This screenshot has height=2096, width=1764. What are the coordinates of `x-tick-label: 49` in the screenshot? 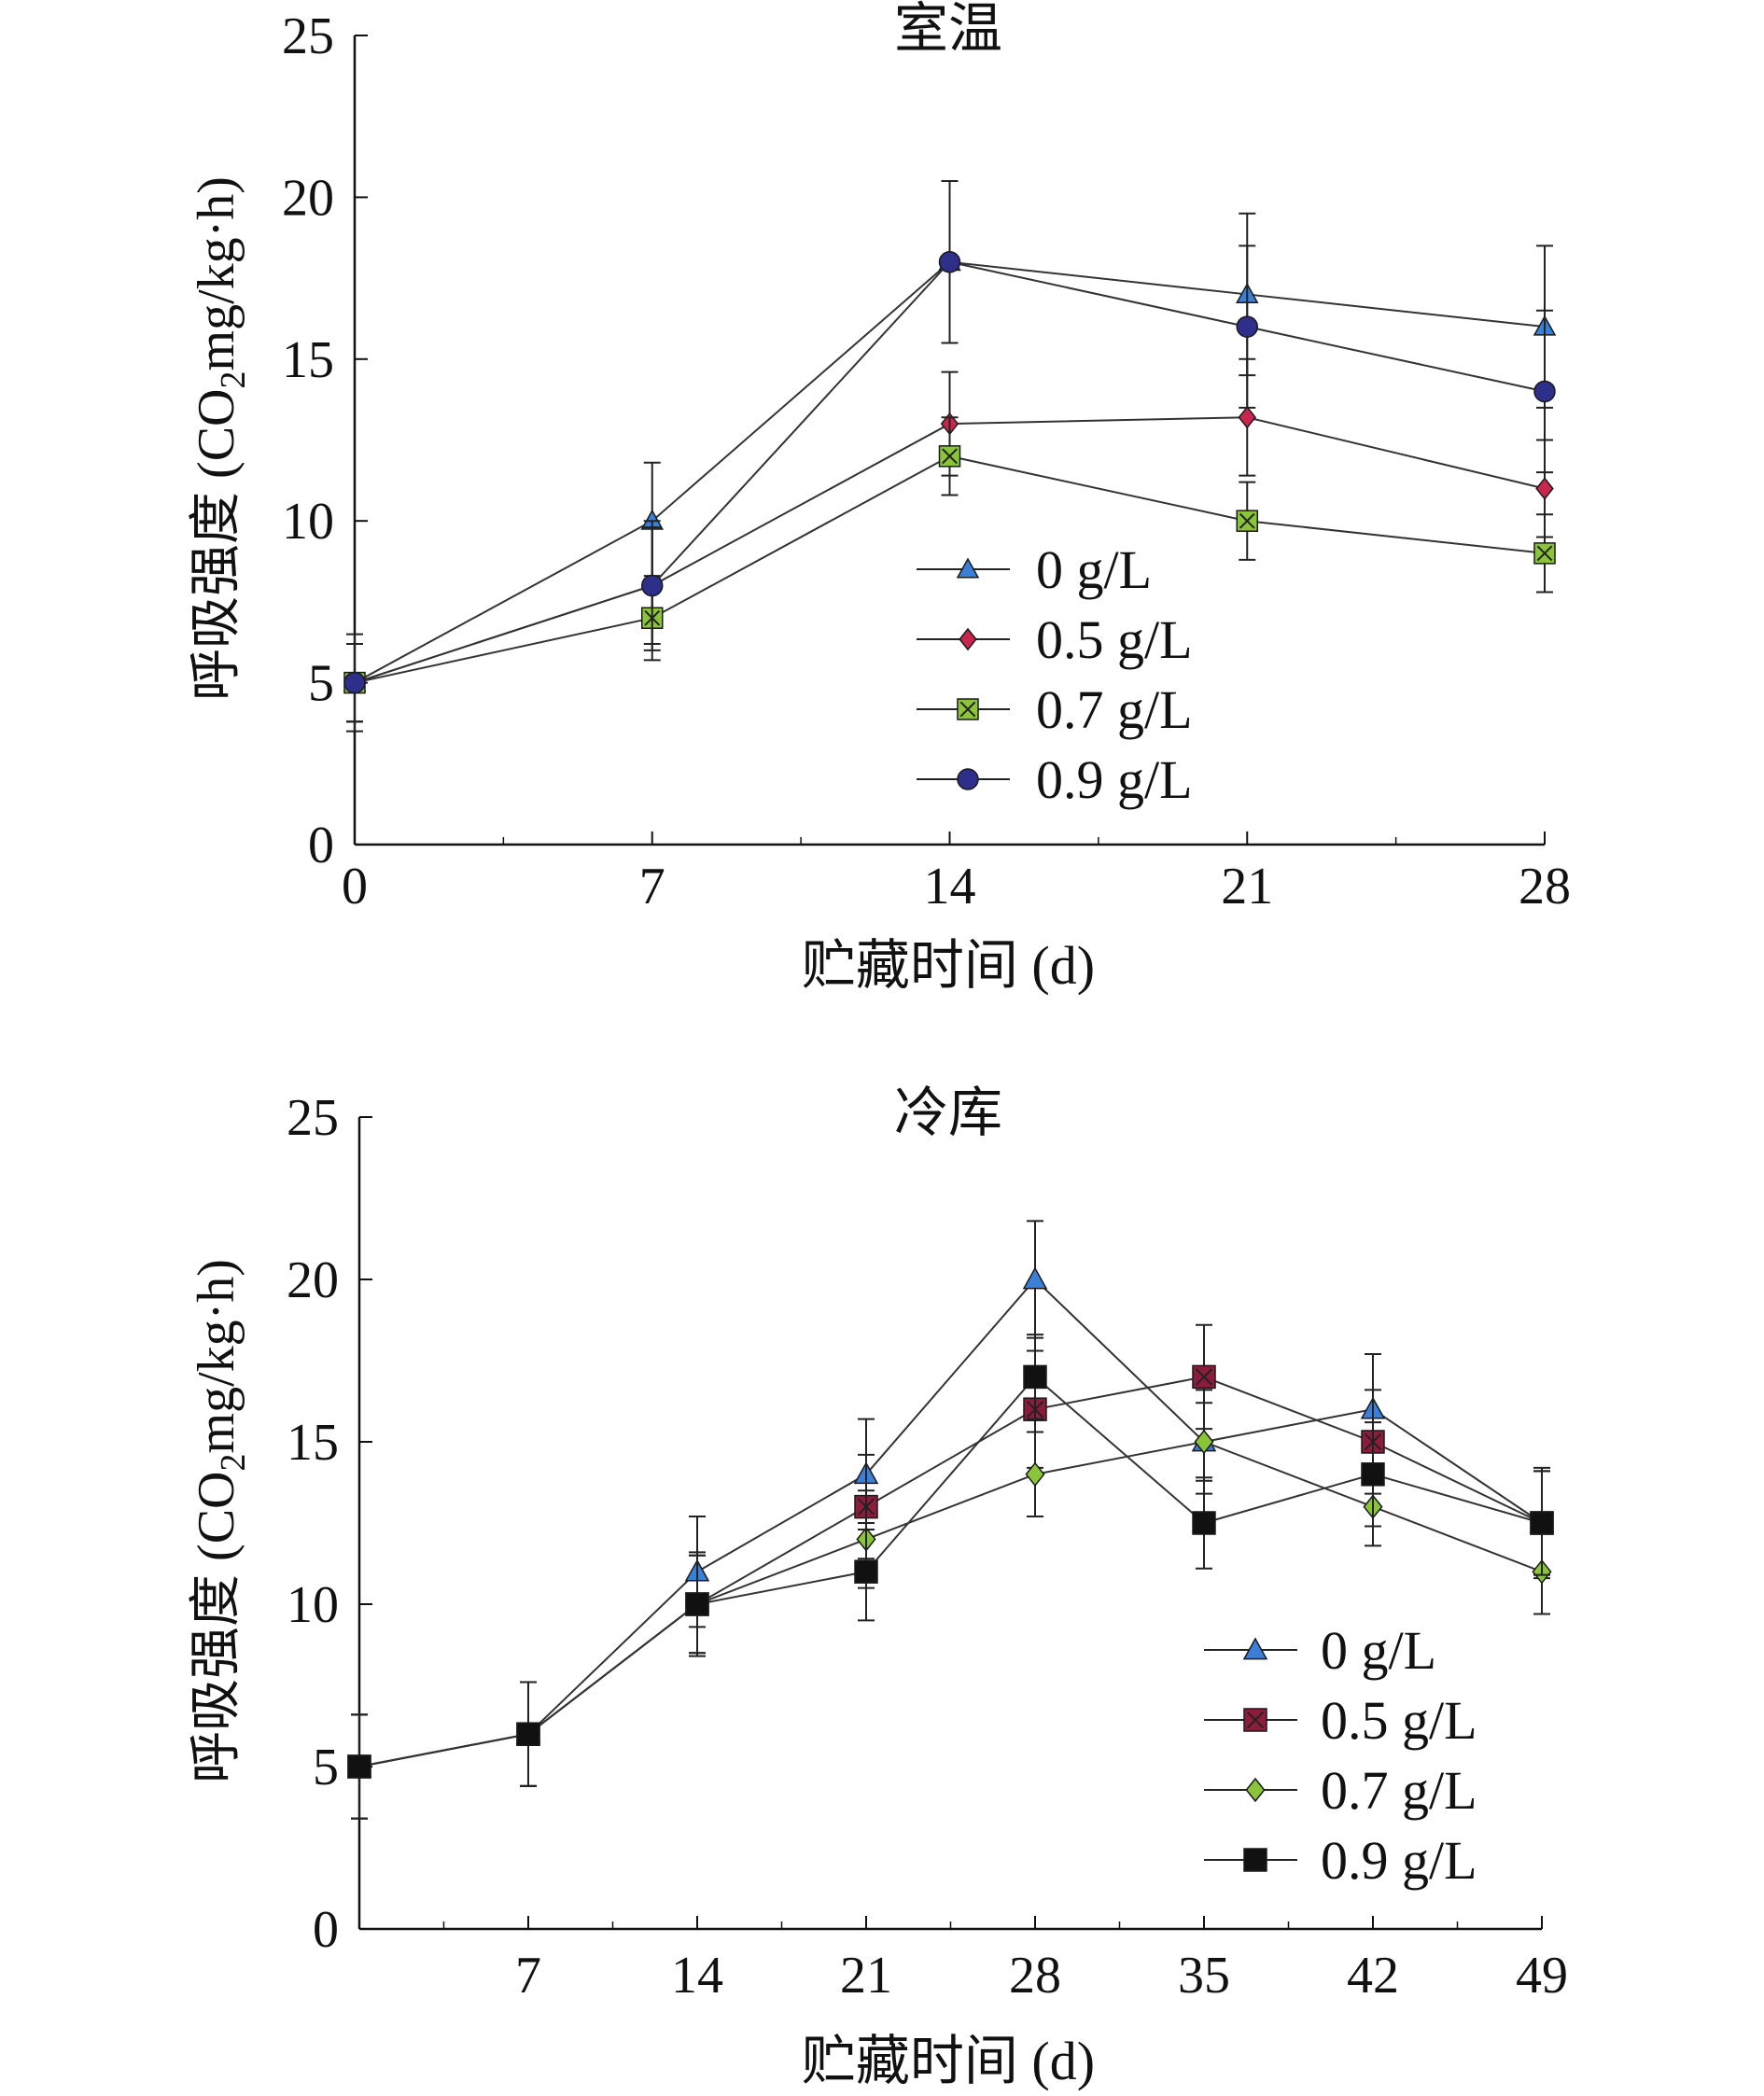 It's located at (1542, 1976).